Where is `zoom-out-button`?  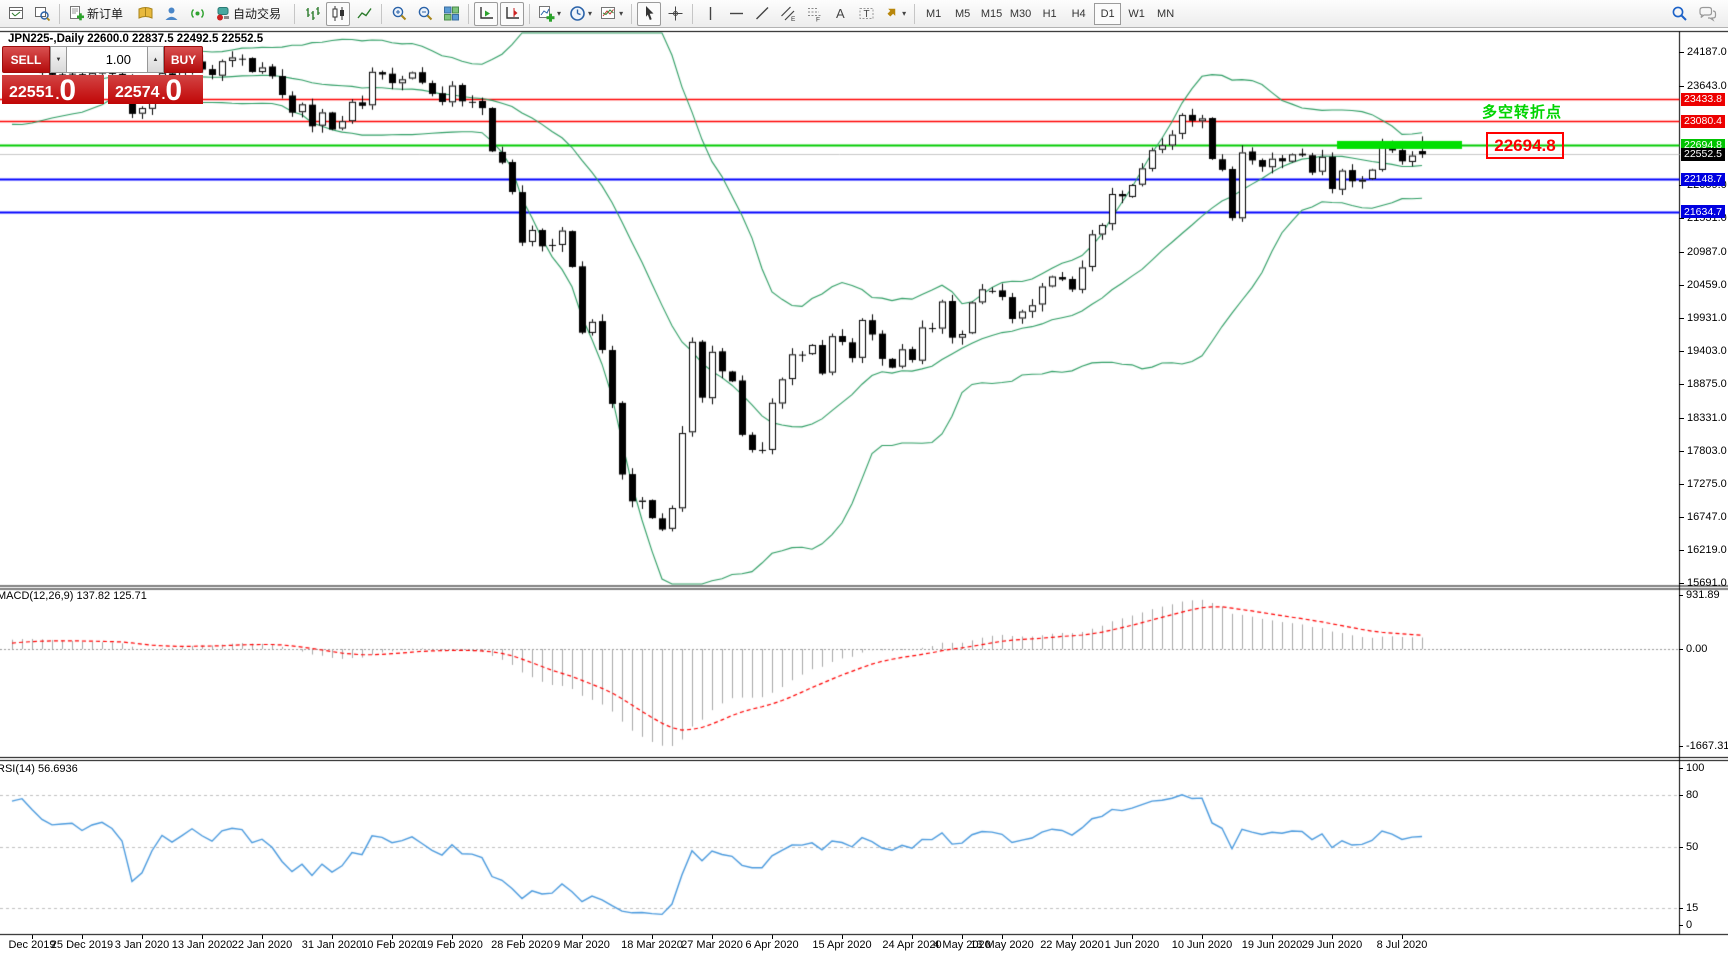 zoom-out-button is located at coordinates (425, 14).